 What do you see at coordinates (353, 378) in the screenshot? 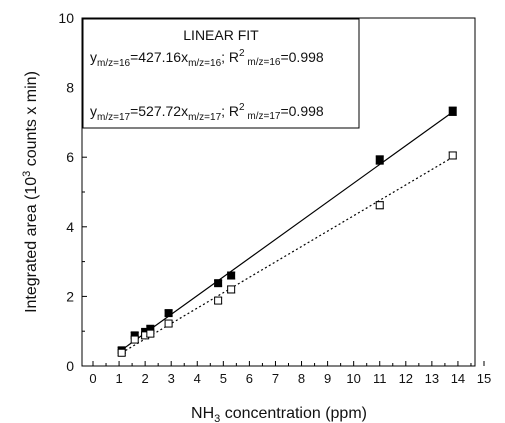
I see `x-tick-label: 10` at bounding box center [353, 378].